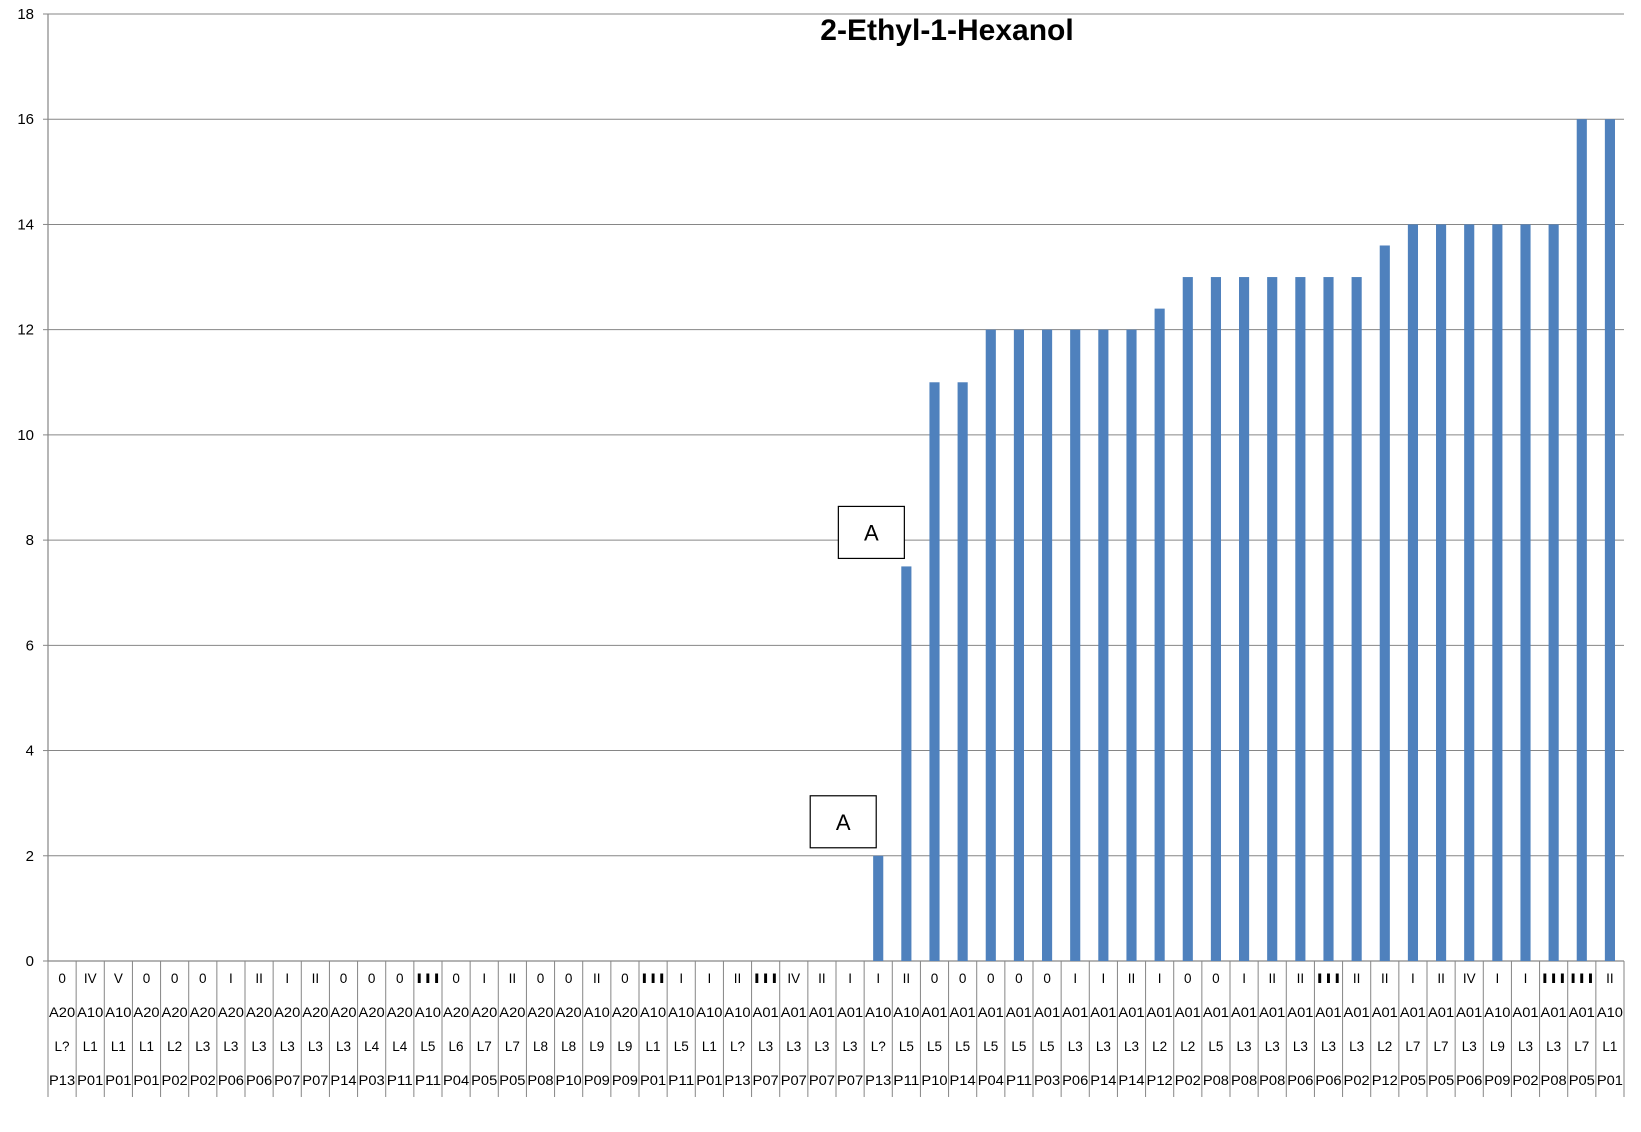 The width and height of the screenshot is (1641, 1132). I want to click on x-tick-label: P13, so click(878, 1080).